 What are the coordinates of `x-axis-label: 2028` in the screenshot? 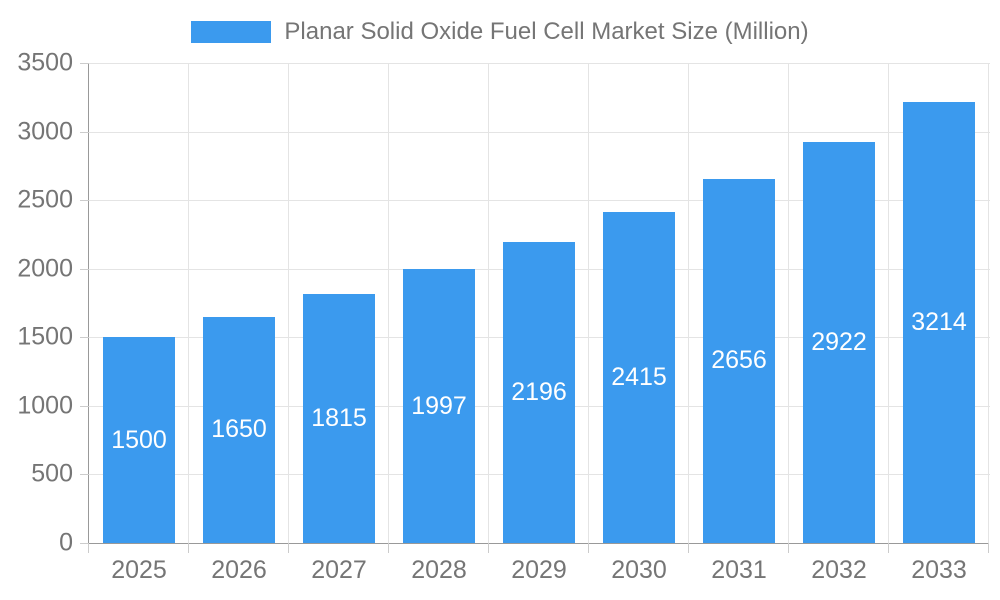 It's located at (439, 570).